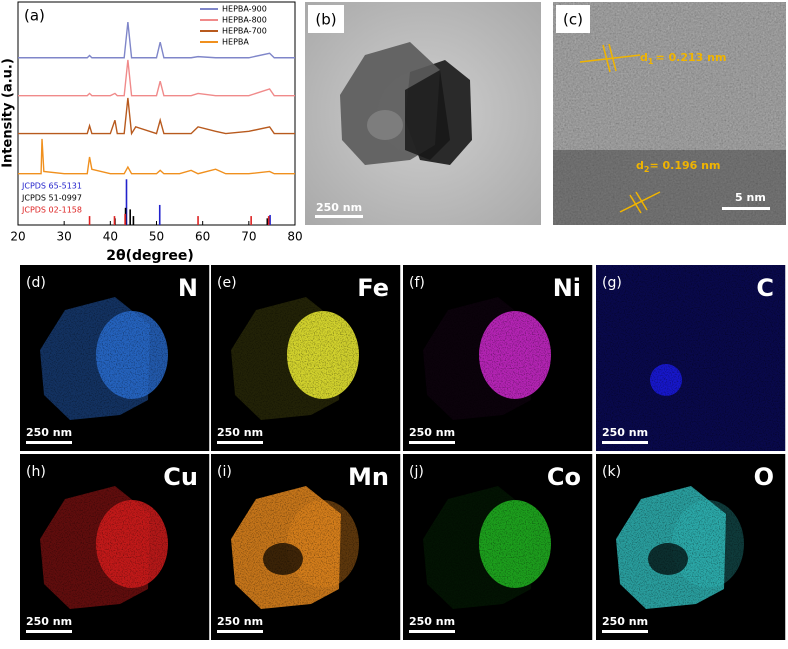 This screenshot has width=788, height=649. Describe the element at coordinates (564, 477) in the screenshot. I see `element-label: Co` at that location.